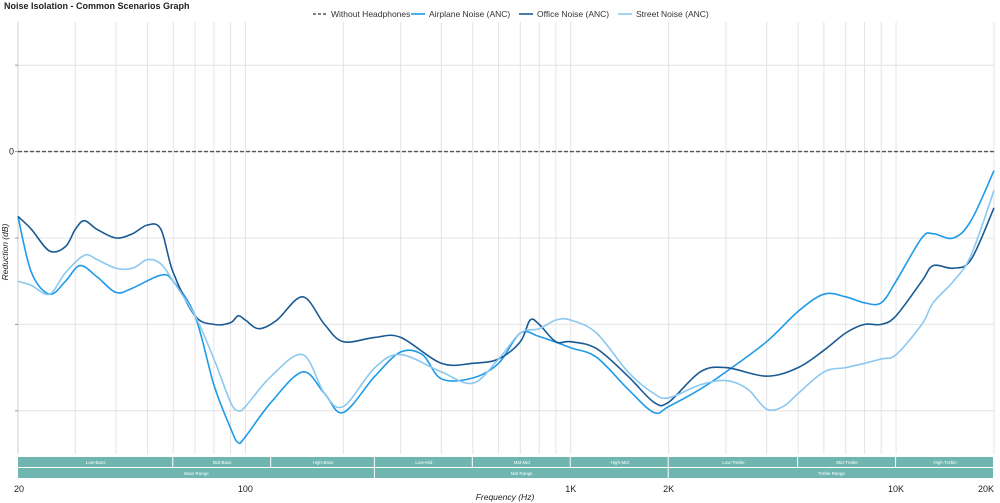 This screenshot has width=1000, height=503. I want to click on legend-label-1: Airplane Noise (ANC), so click(469, 14).